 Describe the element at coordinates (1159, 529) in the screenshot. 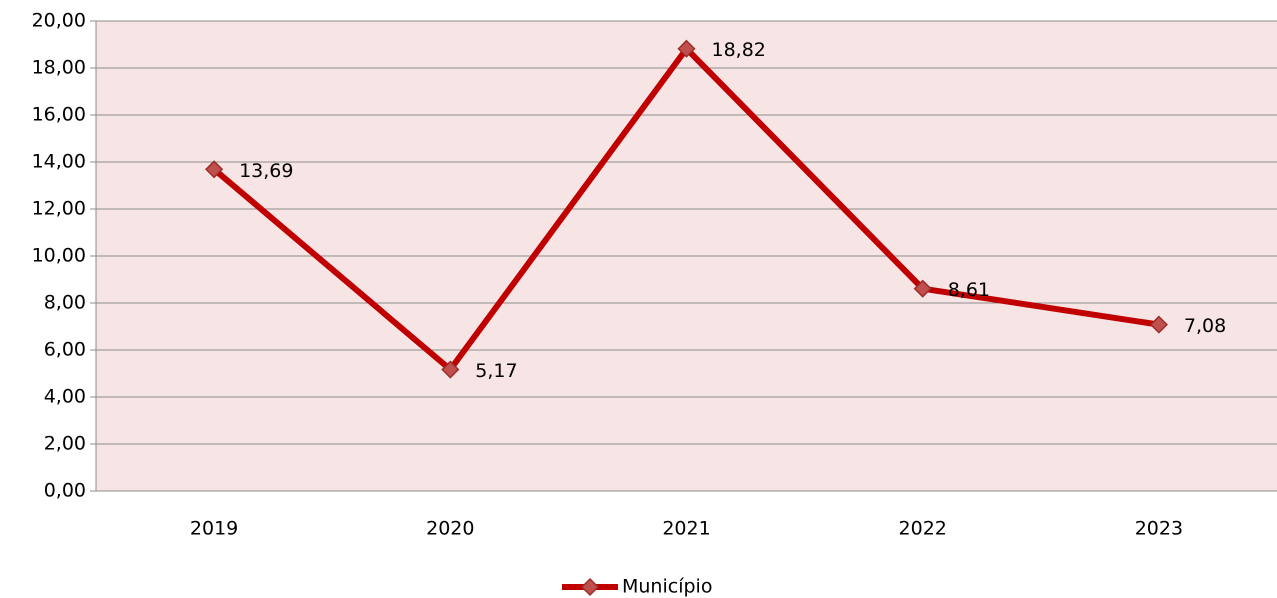

I see `x-tick-label: 2023` at that location.